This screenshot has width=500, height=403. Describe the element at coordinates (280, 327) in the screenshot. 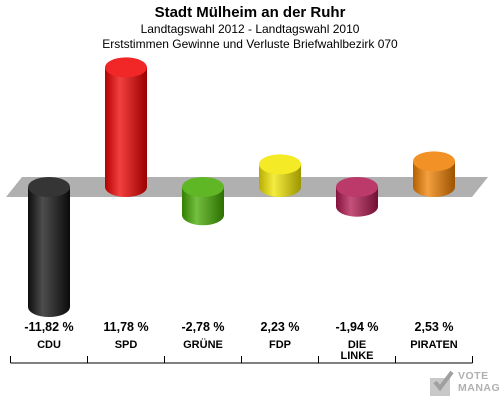

I see `value-label: 2,23 %` at that location.